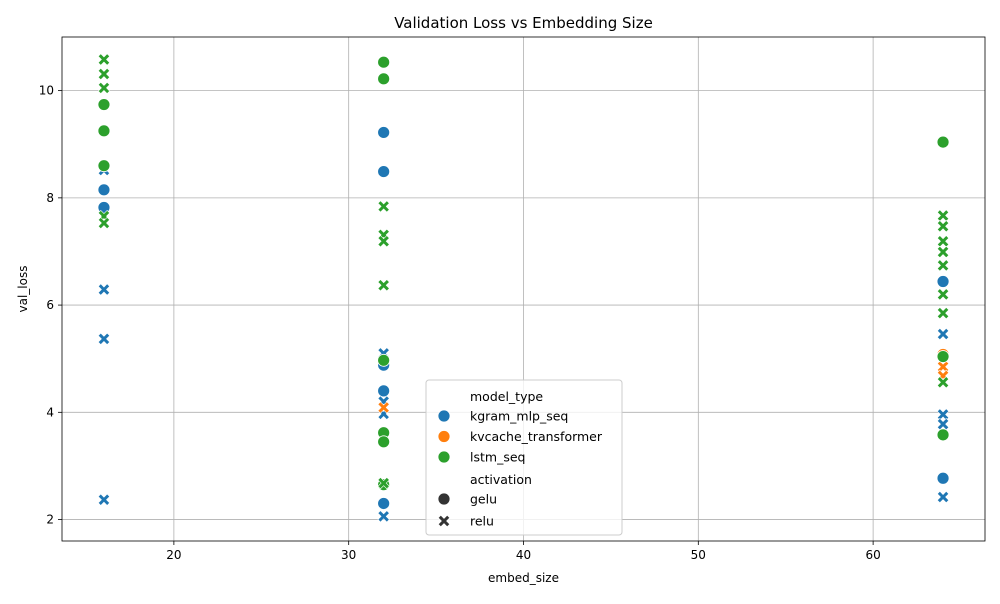 The image size is (1000, 604). Describe the element at coordinates (50, 198) in the screenshot. I see `y-tick-label: 8` at that location.